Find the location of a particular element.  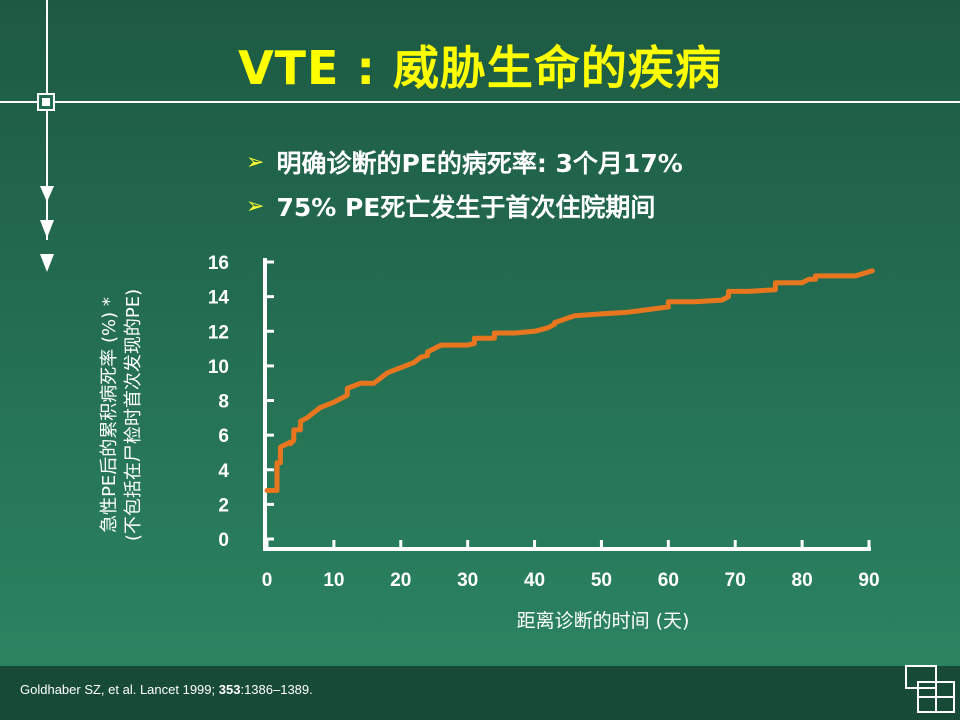

y-tick-label: 0 is located at coordinates (223, 540).